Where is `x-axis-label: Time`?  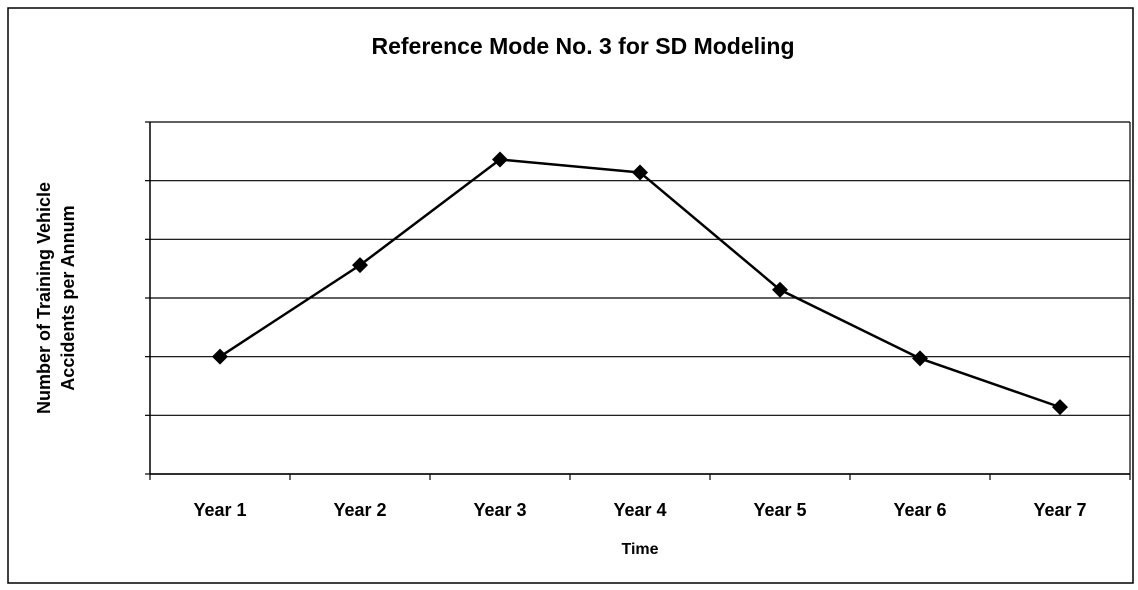
x-axis-label: Time is located at coordinates (639, 549).